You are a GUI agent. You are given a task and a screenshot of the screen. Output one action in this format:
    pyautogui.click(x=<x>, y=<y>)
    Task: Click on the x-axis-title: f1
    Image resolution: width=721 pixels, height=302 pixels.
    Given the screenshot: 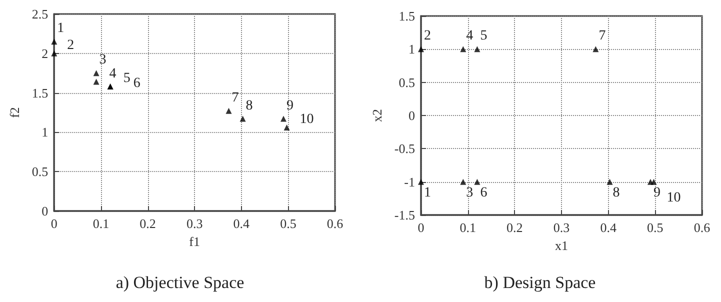 What is the action you would take?
    pyautogui.click(x=194, y=241)
    